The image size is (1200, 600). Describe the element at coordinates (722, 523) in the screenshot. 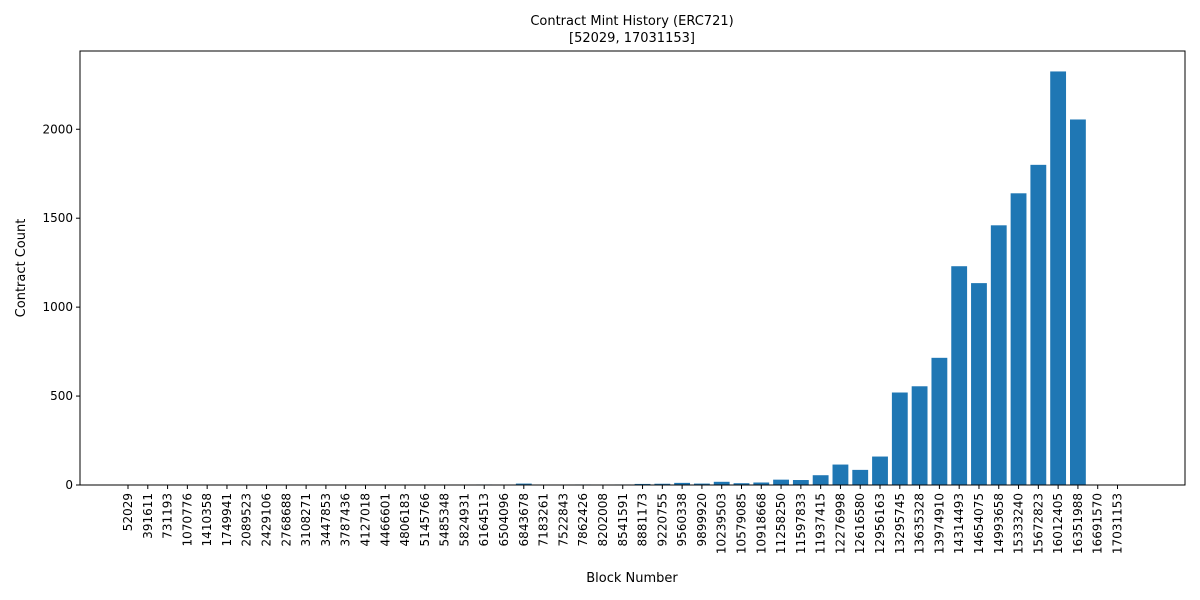

I see `x-tick-label: 10239503` at that location.